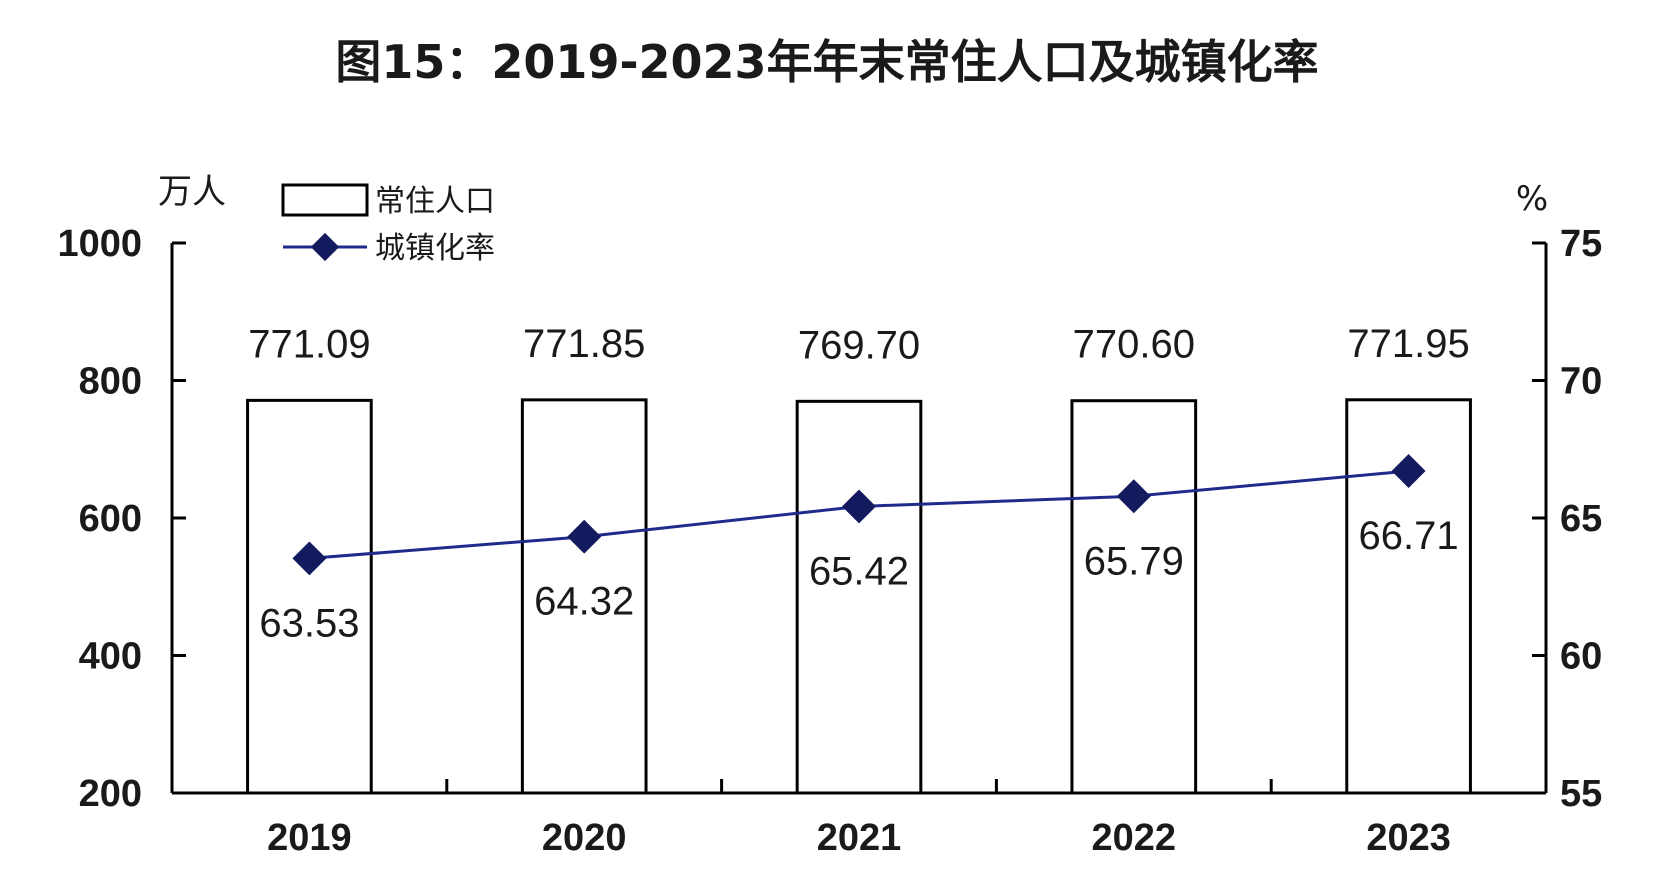 The height and width of the screenshot is (885, 1654). Describe the element at coordinates (1581, 519) in the screenshot. I see `right-tick-label: 65` at that location.